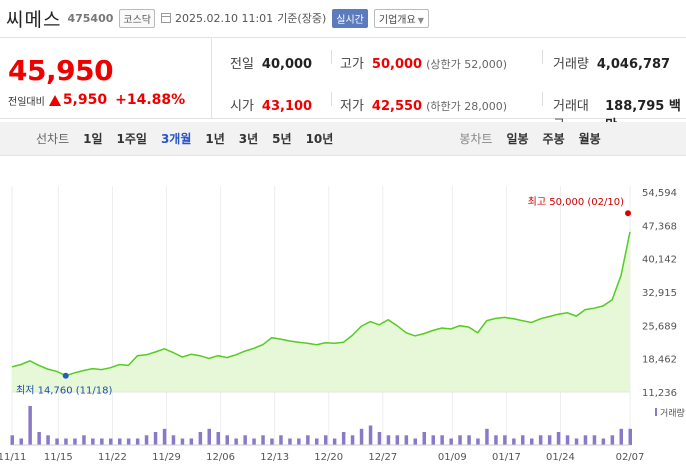 Image resolution: width=686 pixels, height=476 pixels. Describe the element at coordinates (659, 360) in the screenshot. I see `y-tick-label: 18,462` at that location.